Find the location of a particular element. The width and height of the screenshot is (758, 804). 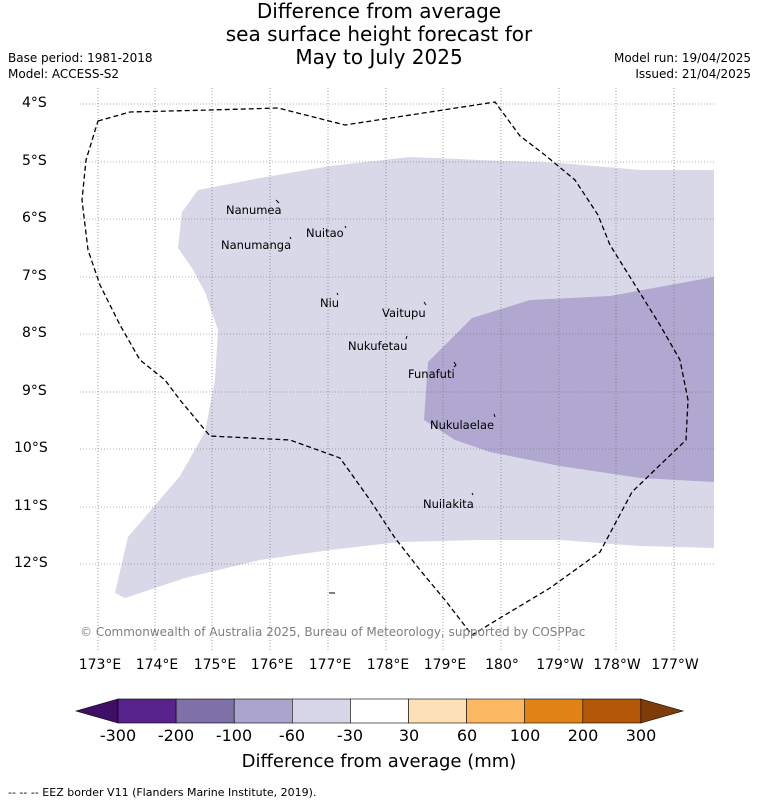

lon-label: 178°W is located at coordinates (617, 665).